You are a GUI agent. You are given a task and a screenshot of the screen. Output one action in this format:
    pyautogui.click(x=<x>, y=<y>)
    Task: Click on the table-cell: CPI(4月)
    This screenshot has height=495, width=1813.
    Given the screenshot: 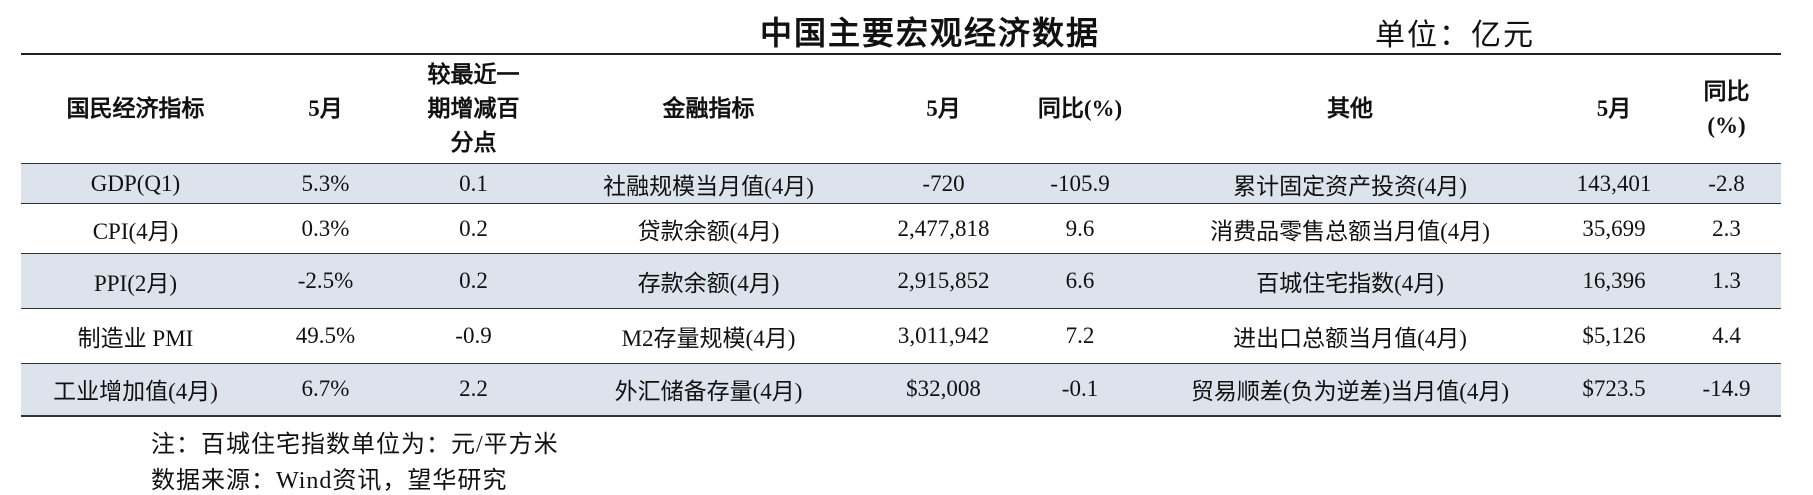 What is the action you would take?
    pyautogui.click(x=135, y=231)
    